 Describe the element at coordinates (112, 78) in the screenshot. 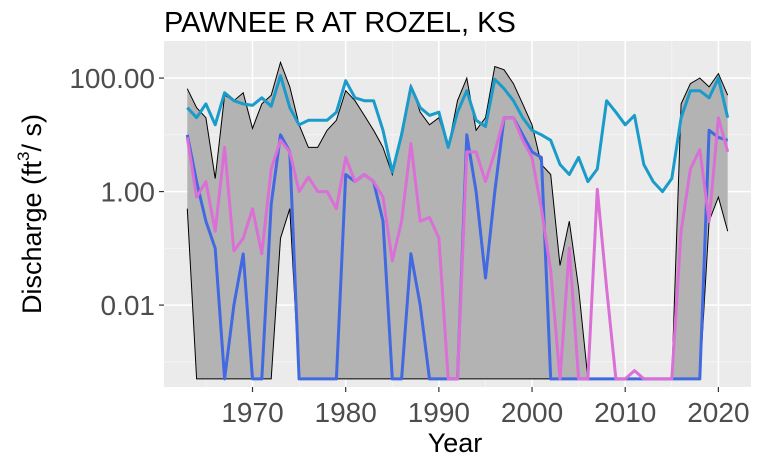

I see `y-tick-label: 100.00` at that location.